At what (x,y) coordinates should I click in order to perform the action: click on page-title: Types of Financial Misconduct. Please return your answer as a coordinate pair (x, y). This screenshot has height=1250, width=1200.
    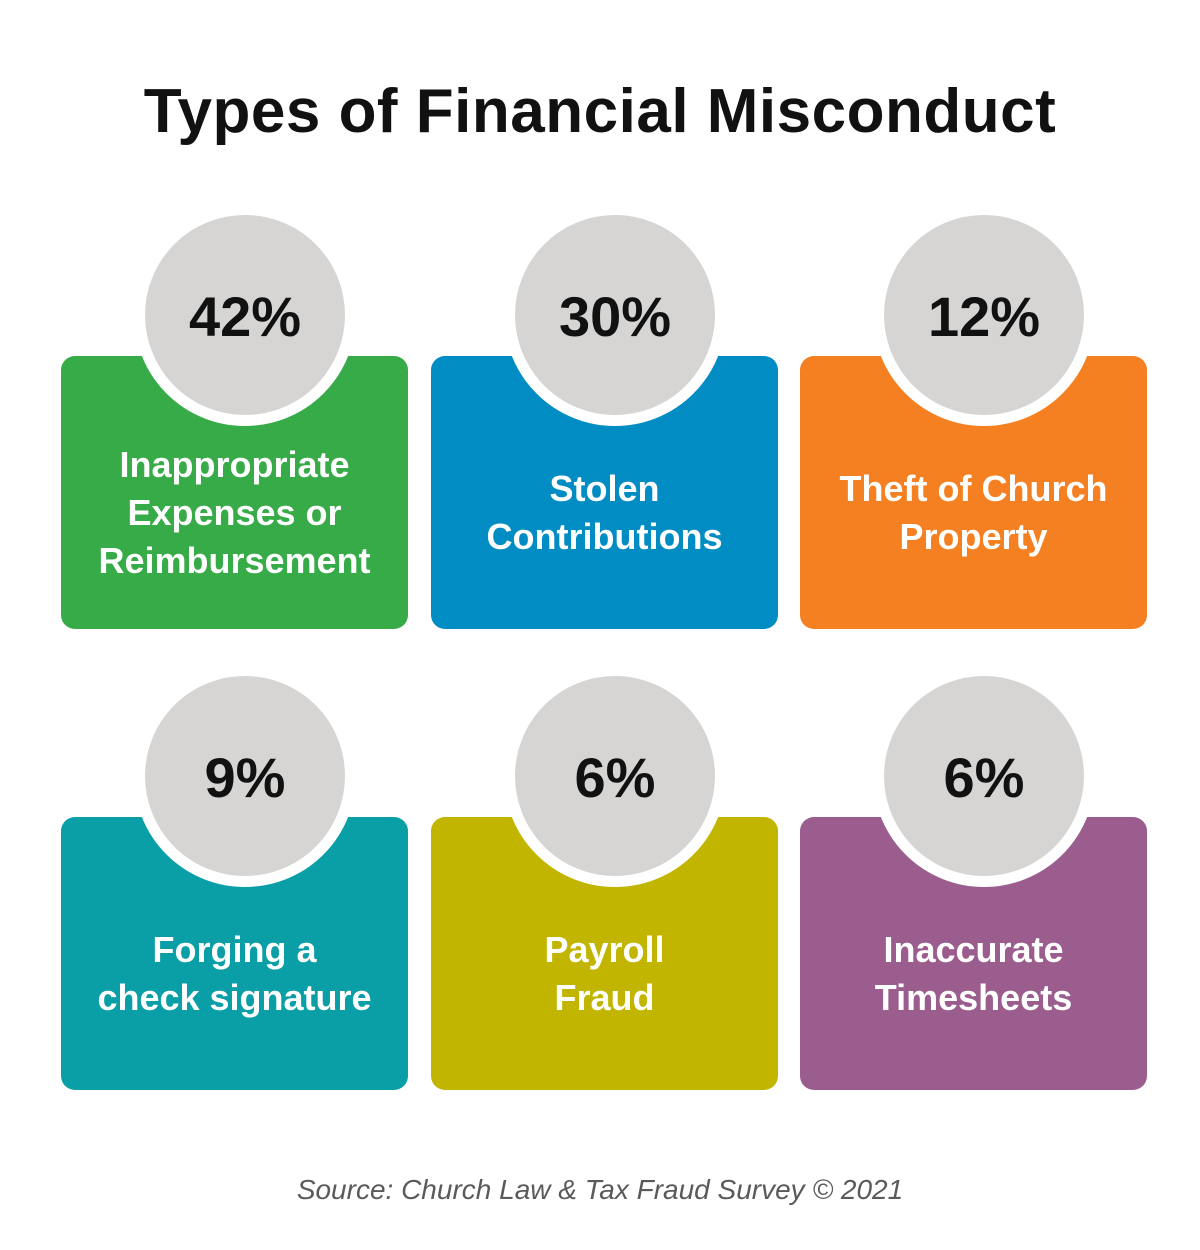
    Looking at the image, I should click on (600, 111).